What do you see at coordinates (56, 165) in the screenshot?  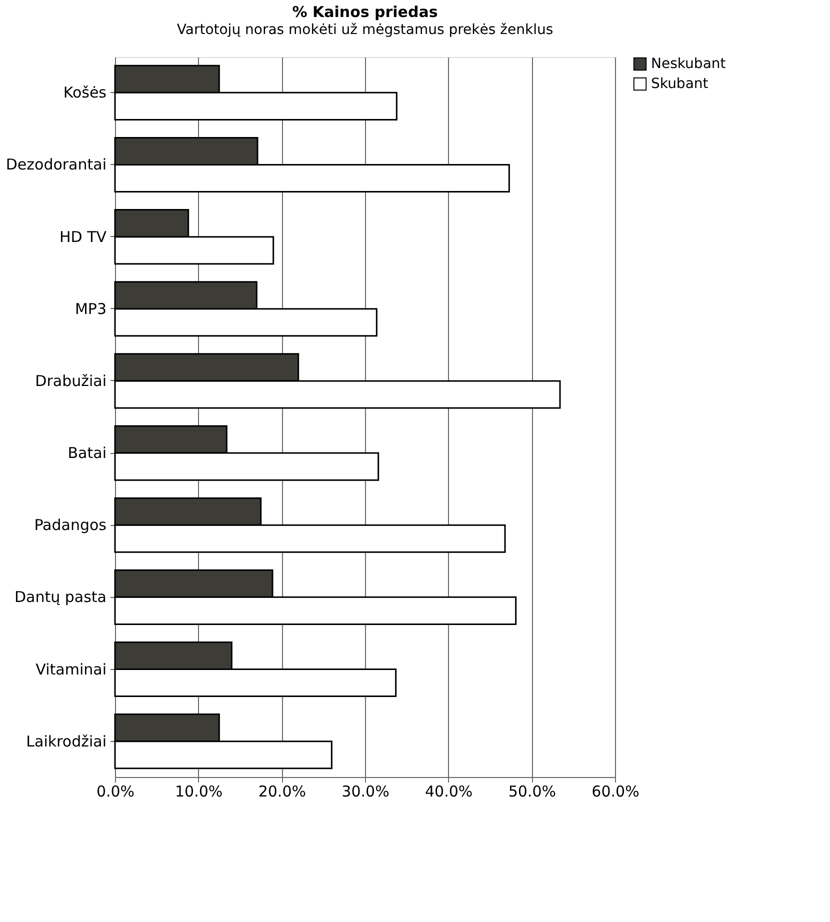 I see `y-tick-label: Dezodorantai` at bounding box center [56, 165].